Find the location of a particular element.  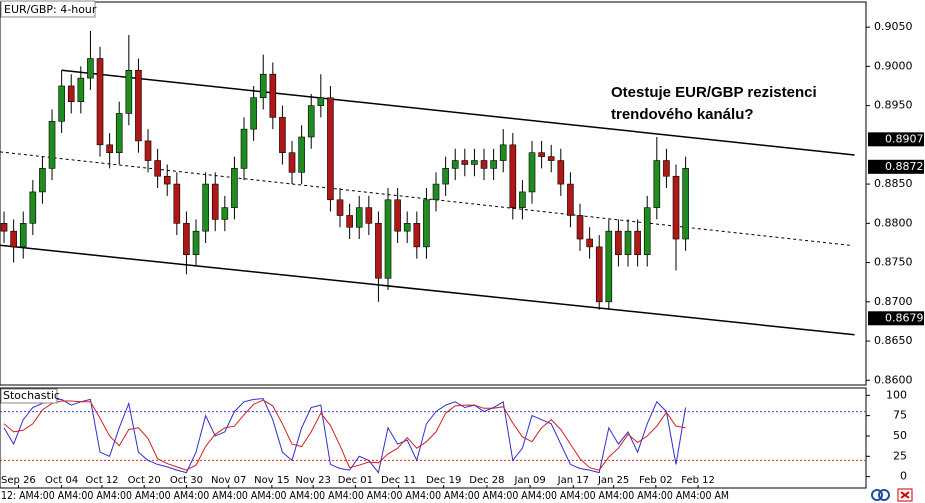

y-tick-label: 0.8850 is located at coordinates (893, 183).